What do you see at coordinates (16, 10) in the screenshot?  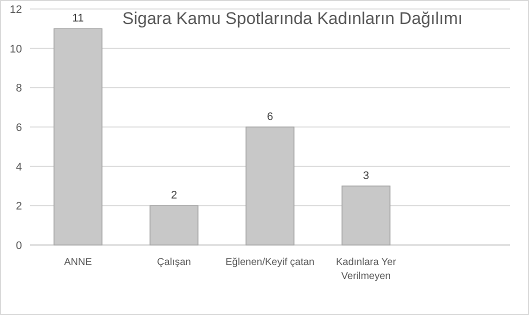 I see `y-tick-label: 12` at bounding box center [16, 10].